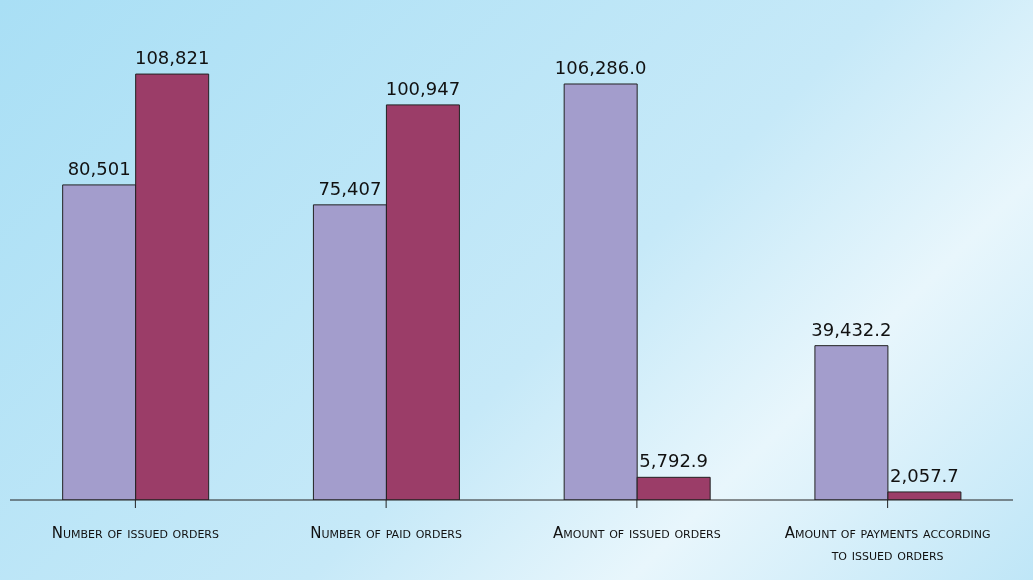 This screenshot has height=580, width=1033. I want to click on data-label: 100,947, so click(423, 88).